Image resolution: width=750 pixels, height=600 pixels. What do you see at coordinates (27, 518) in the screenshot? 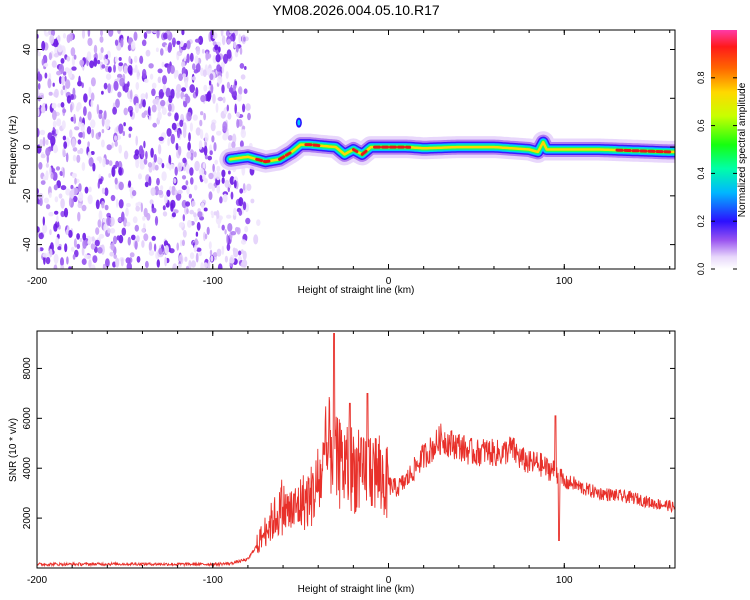
I see `y-tick-label: 2000` at bounding box center [27, 518].